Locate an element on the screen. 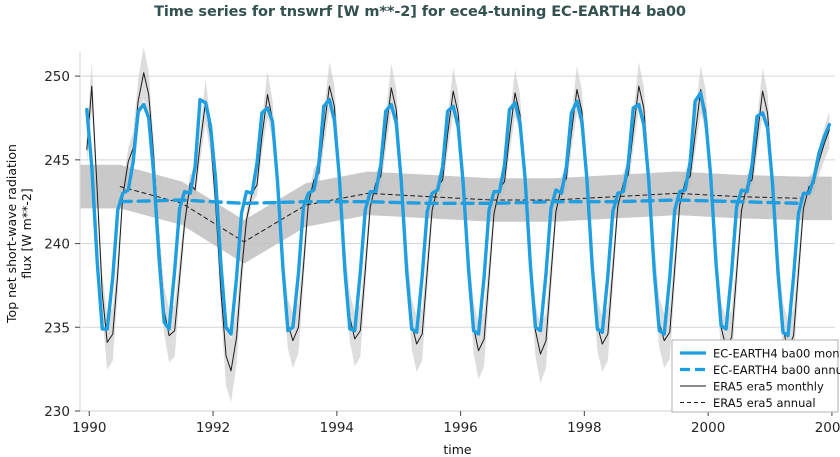 This screenshot has width=840, height=457. x-axis-title: time is located at coordinates (457, 449).